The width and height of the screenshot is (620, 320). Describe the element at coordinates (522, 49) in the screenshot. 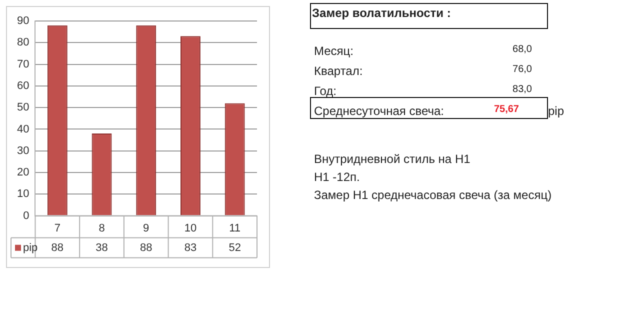

I see `text: 68,0` at that location.